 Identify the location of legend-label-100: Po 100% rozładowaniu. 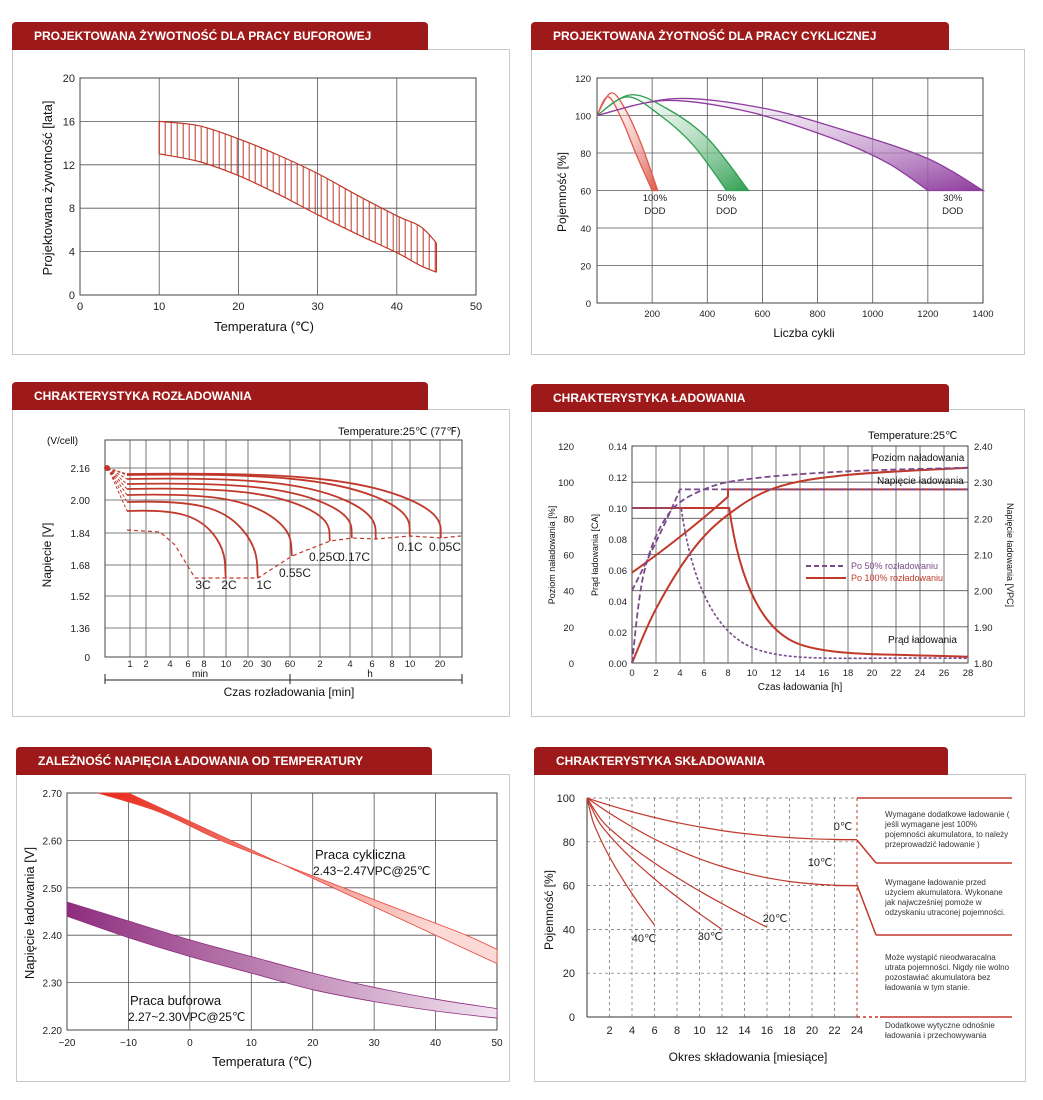
(897, 578).